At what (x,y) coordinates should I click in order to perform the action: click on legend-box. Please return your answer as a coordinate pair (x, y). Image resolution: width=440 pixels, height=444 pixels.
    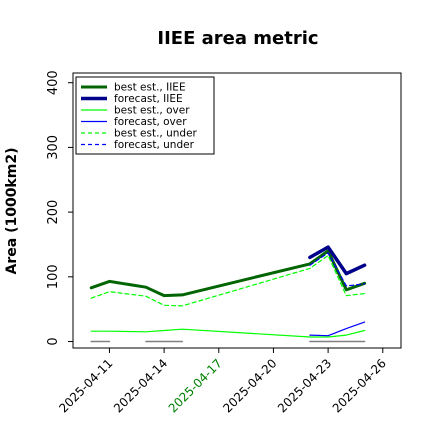
    Looking at the image, I should click on (145, 115).